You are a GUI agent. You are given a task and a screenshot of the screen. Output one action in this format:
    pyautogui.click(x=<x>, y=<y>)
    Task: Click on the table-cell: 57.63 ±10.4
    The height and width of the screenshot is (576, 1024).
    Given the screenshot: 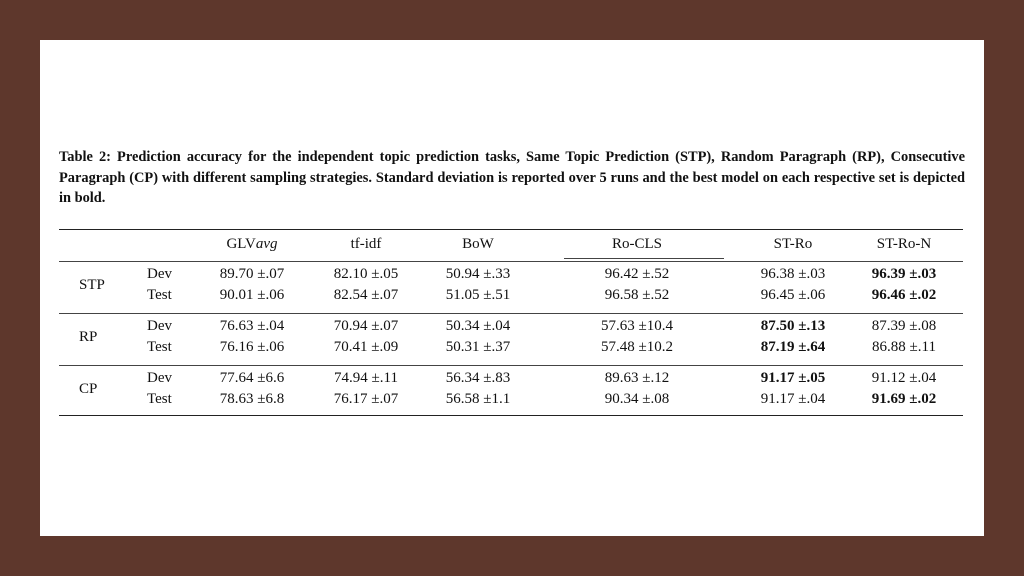 What is the action you would take?
    pyautogui.click(x=637, y=326)
    